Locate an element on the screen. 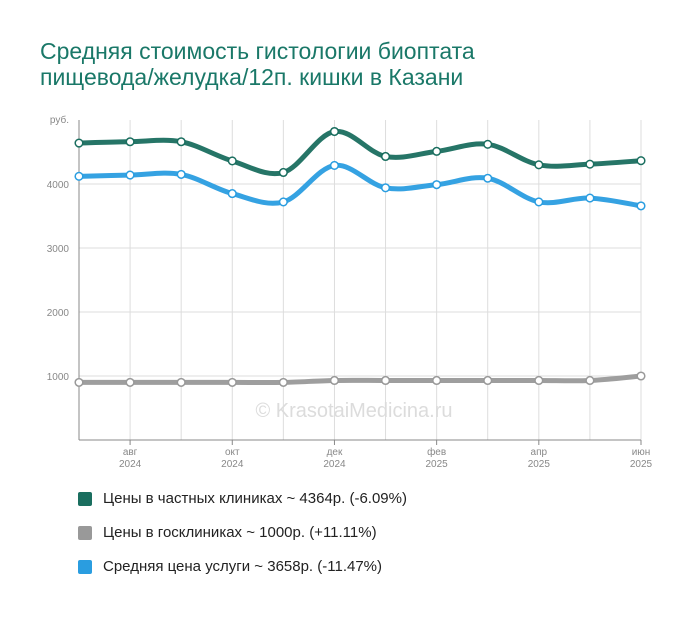  series-line-private is located at coordinates (360, 153).